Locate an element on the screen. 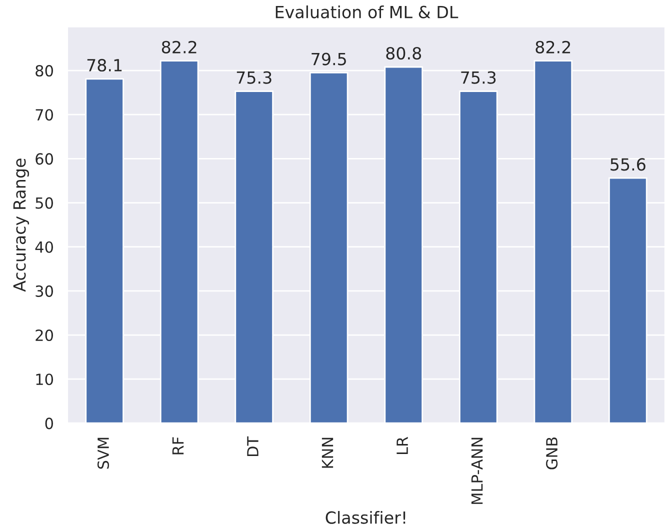 This screenshot has height=529, width=672. y-tick-label: 40 is located at coordinates (44, 247).